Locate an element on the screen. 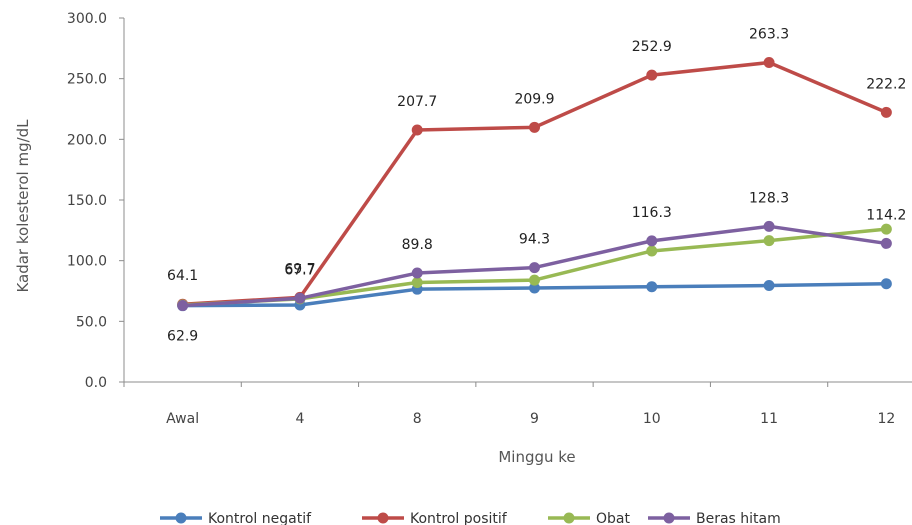  data-label: 62.9 is located at coordinates (182, 337).